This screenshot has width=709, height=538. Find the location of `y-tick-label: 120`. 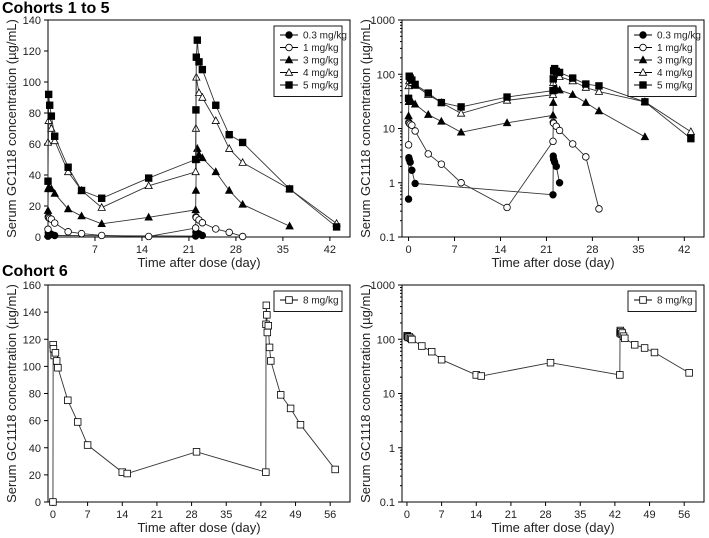

y-tick-label: 120 is located at coordinates (32, 52).